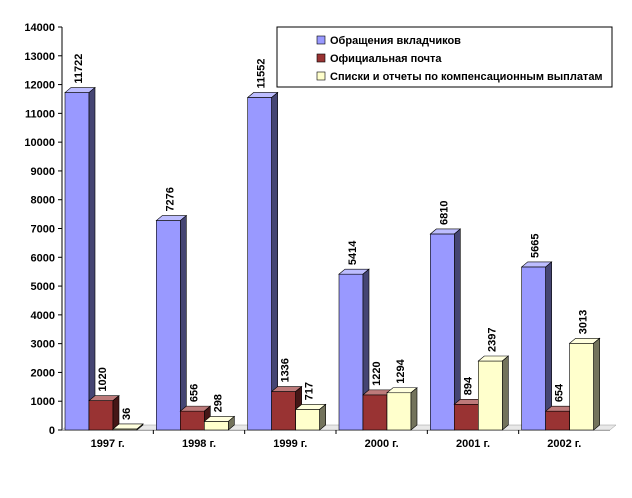  What do you see at coordinates (103, 379) in the screenshot?
I see `data-label: 1020` at bounding box center [103, 379].